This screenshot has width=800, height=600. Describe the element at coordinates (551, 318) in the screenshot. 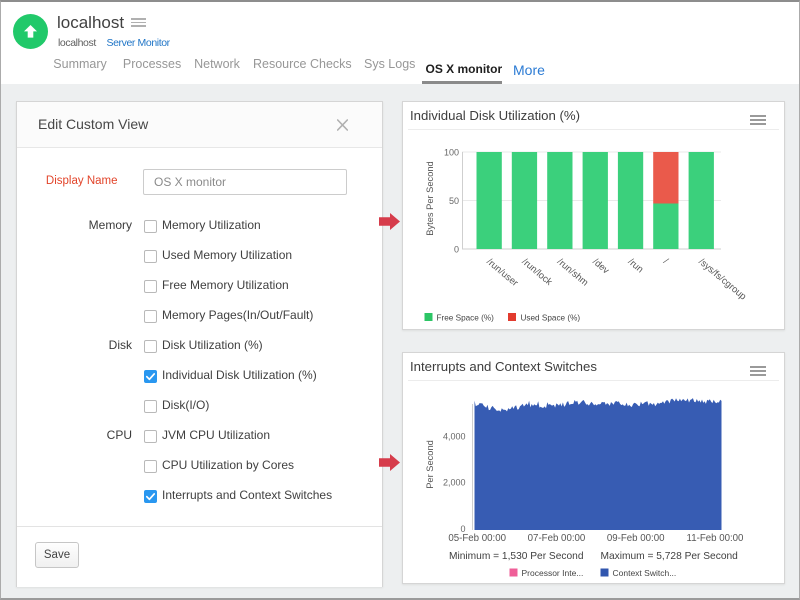

I see `svg-text: Used Space (%)` at that location.